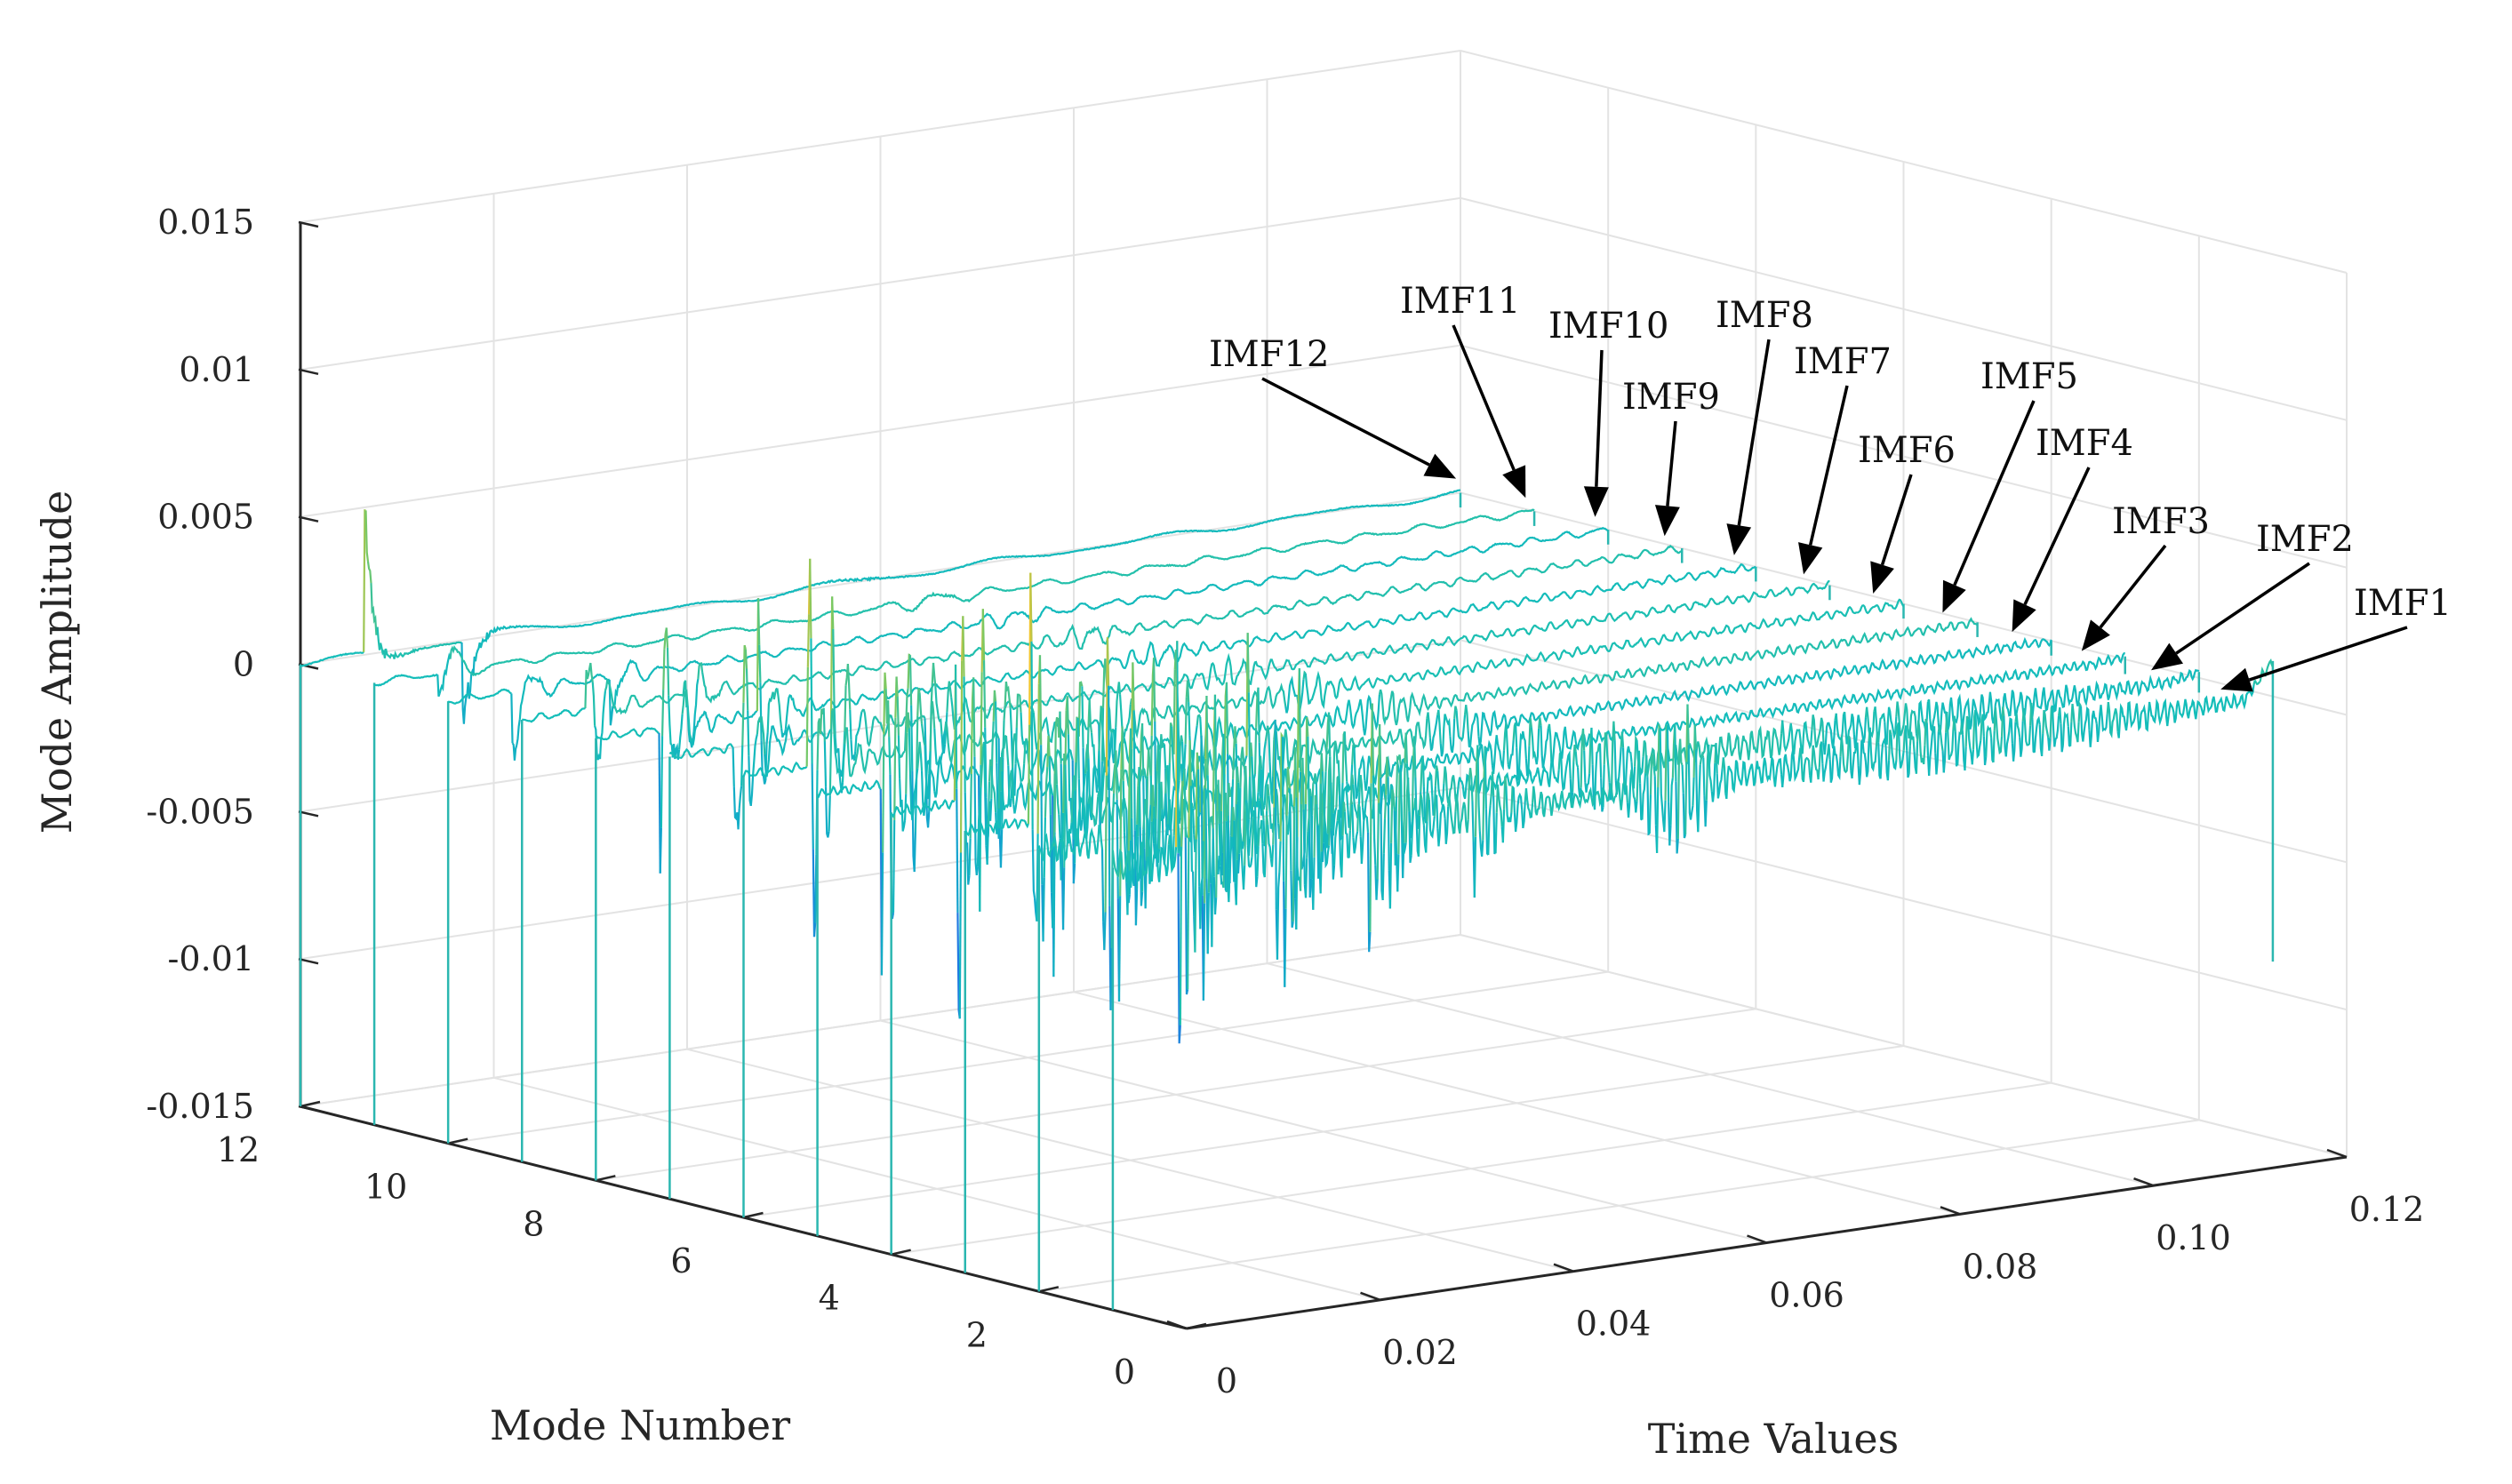 The image size is (2512, 1484). Describe the element at coordinates (211, 958) in the screenshot. I see `z-tick-label: -0.01` at that location.